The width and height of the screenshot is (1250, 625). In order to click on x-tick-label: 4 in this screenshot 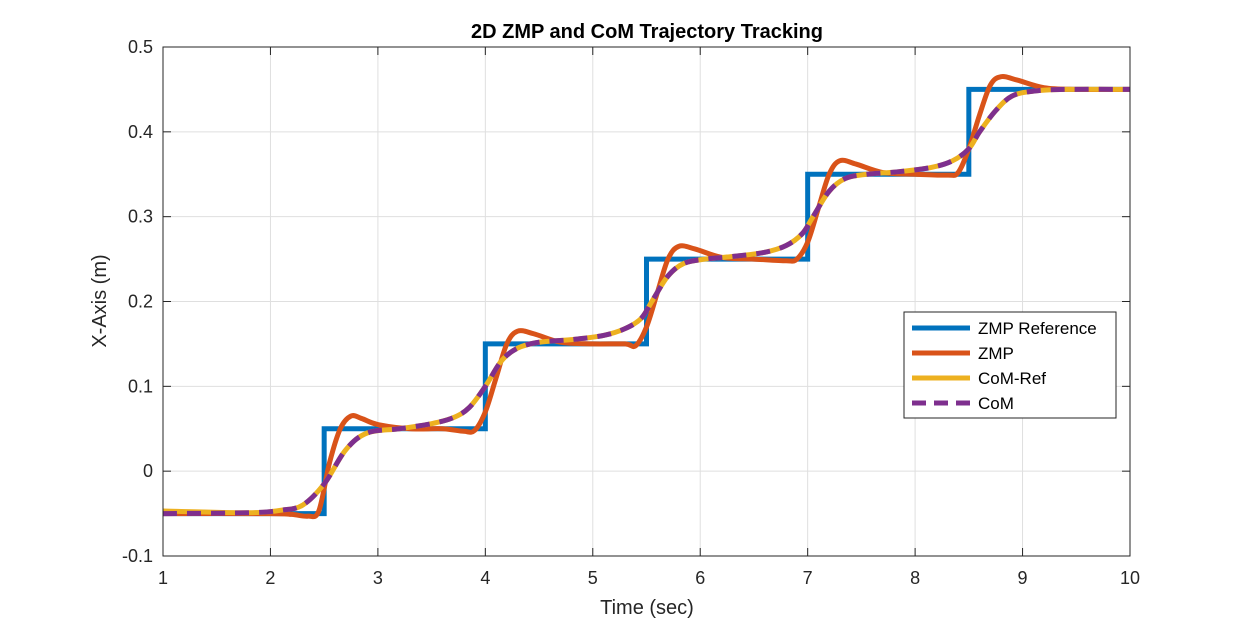, I will do `click(485, 578)`.